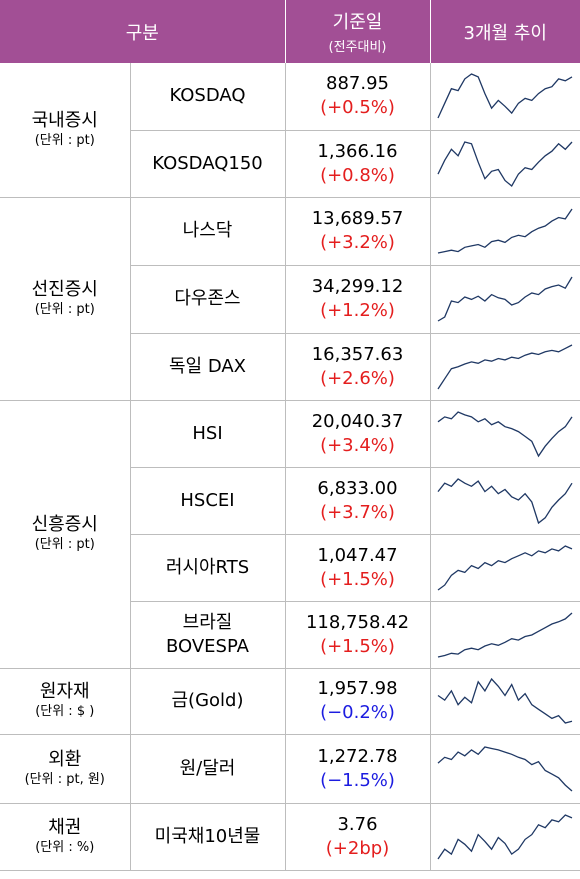  Describe the element at coordinates (357, 421) in the screenshot. I see `index-value: 20,040.37` at that location.